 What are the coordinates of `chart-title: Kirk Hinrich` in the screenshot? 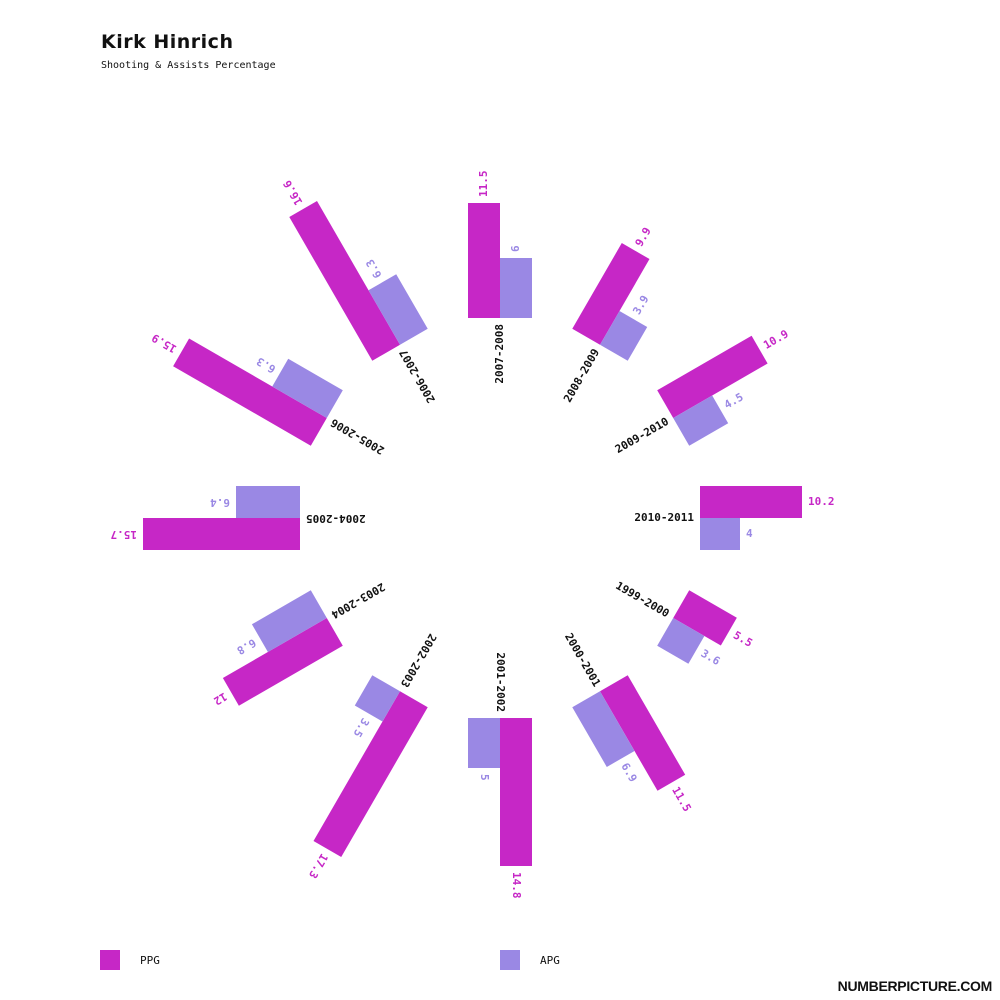 It's located at (167, 42).